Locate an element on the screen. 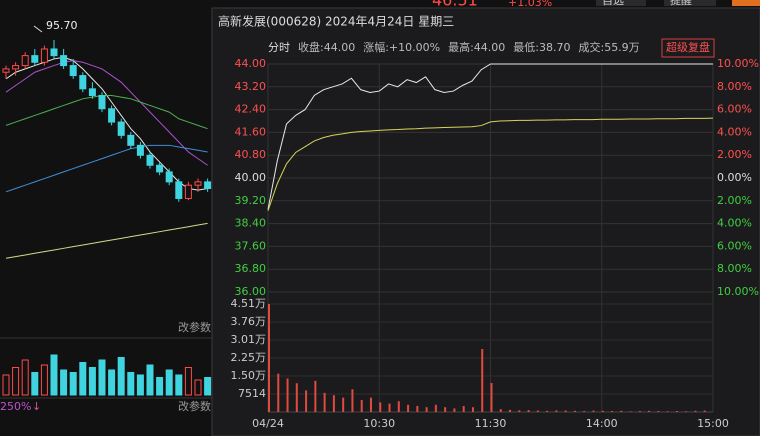  y-tick-label: 7514 is located at coordinates (252, 393).